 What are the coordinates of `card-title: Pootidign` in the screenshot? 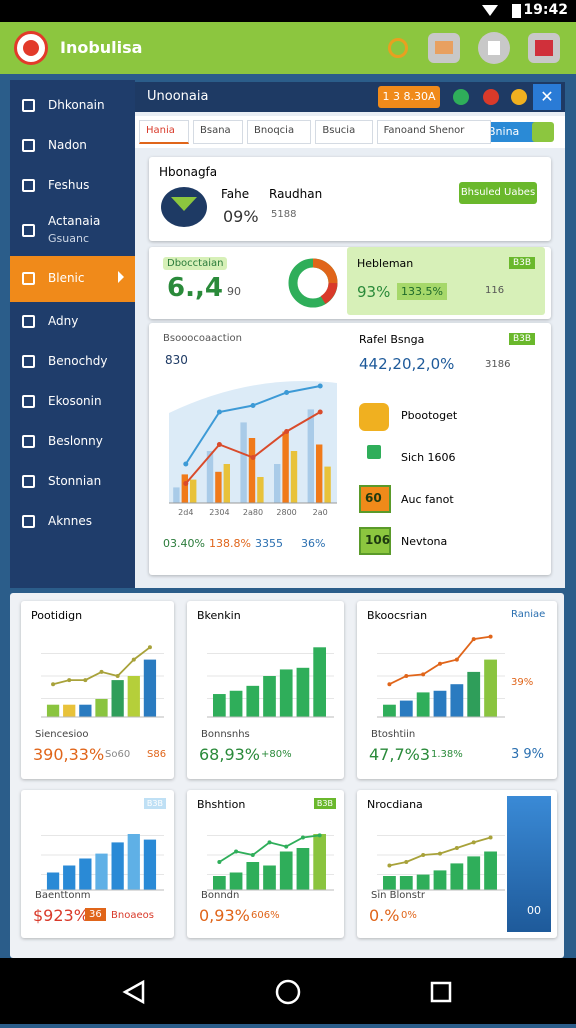 It's located at (57, 615).